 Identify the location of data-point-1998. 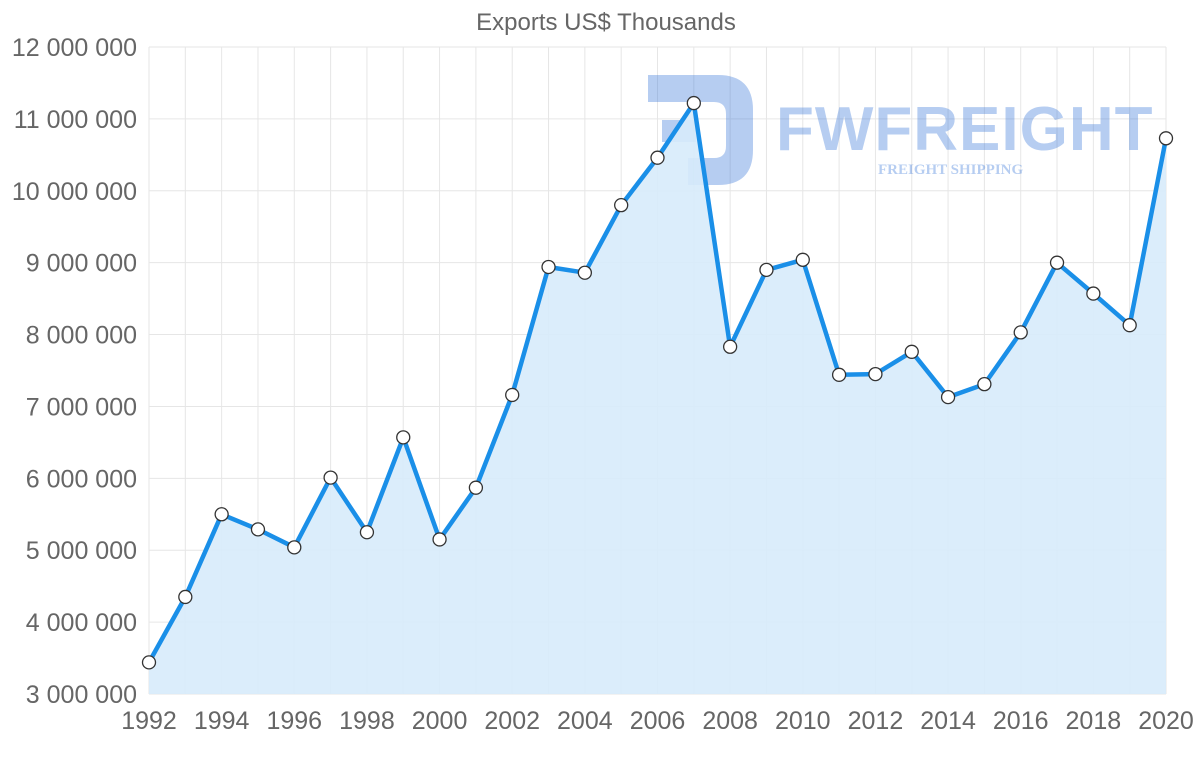
(367, 532).